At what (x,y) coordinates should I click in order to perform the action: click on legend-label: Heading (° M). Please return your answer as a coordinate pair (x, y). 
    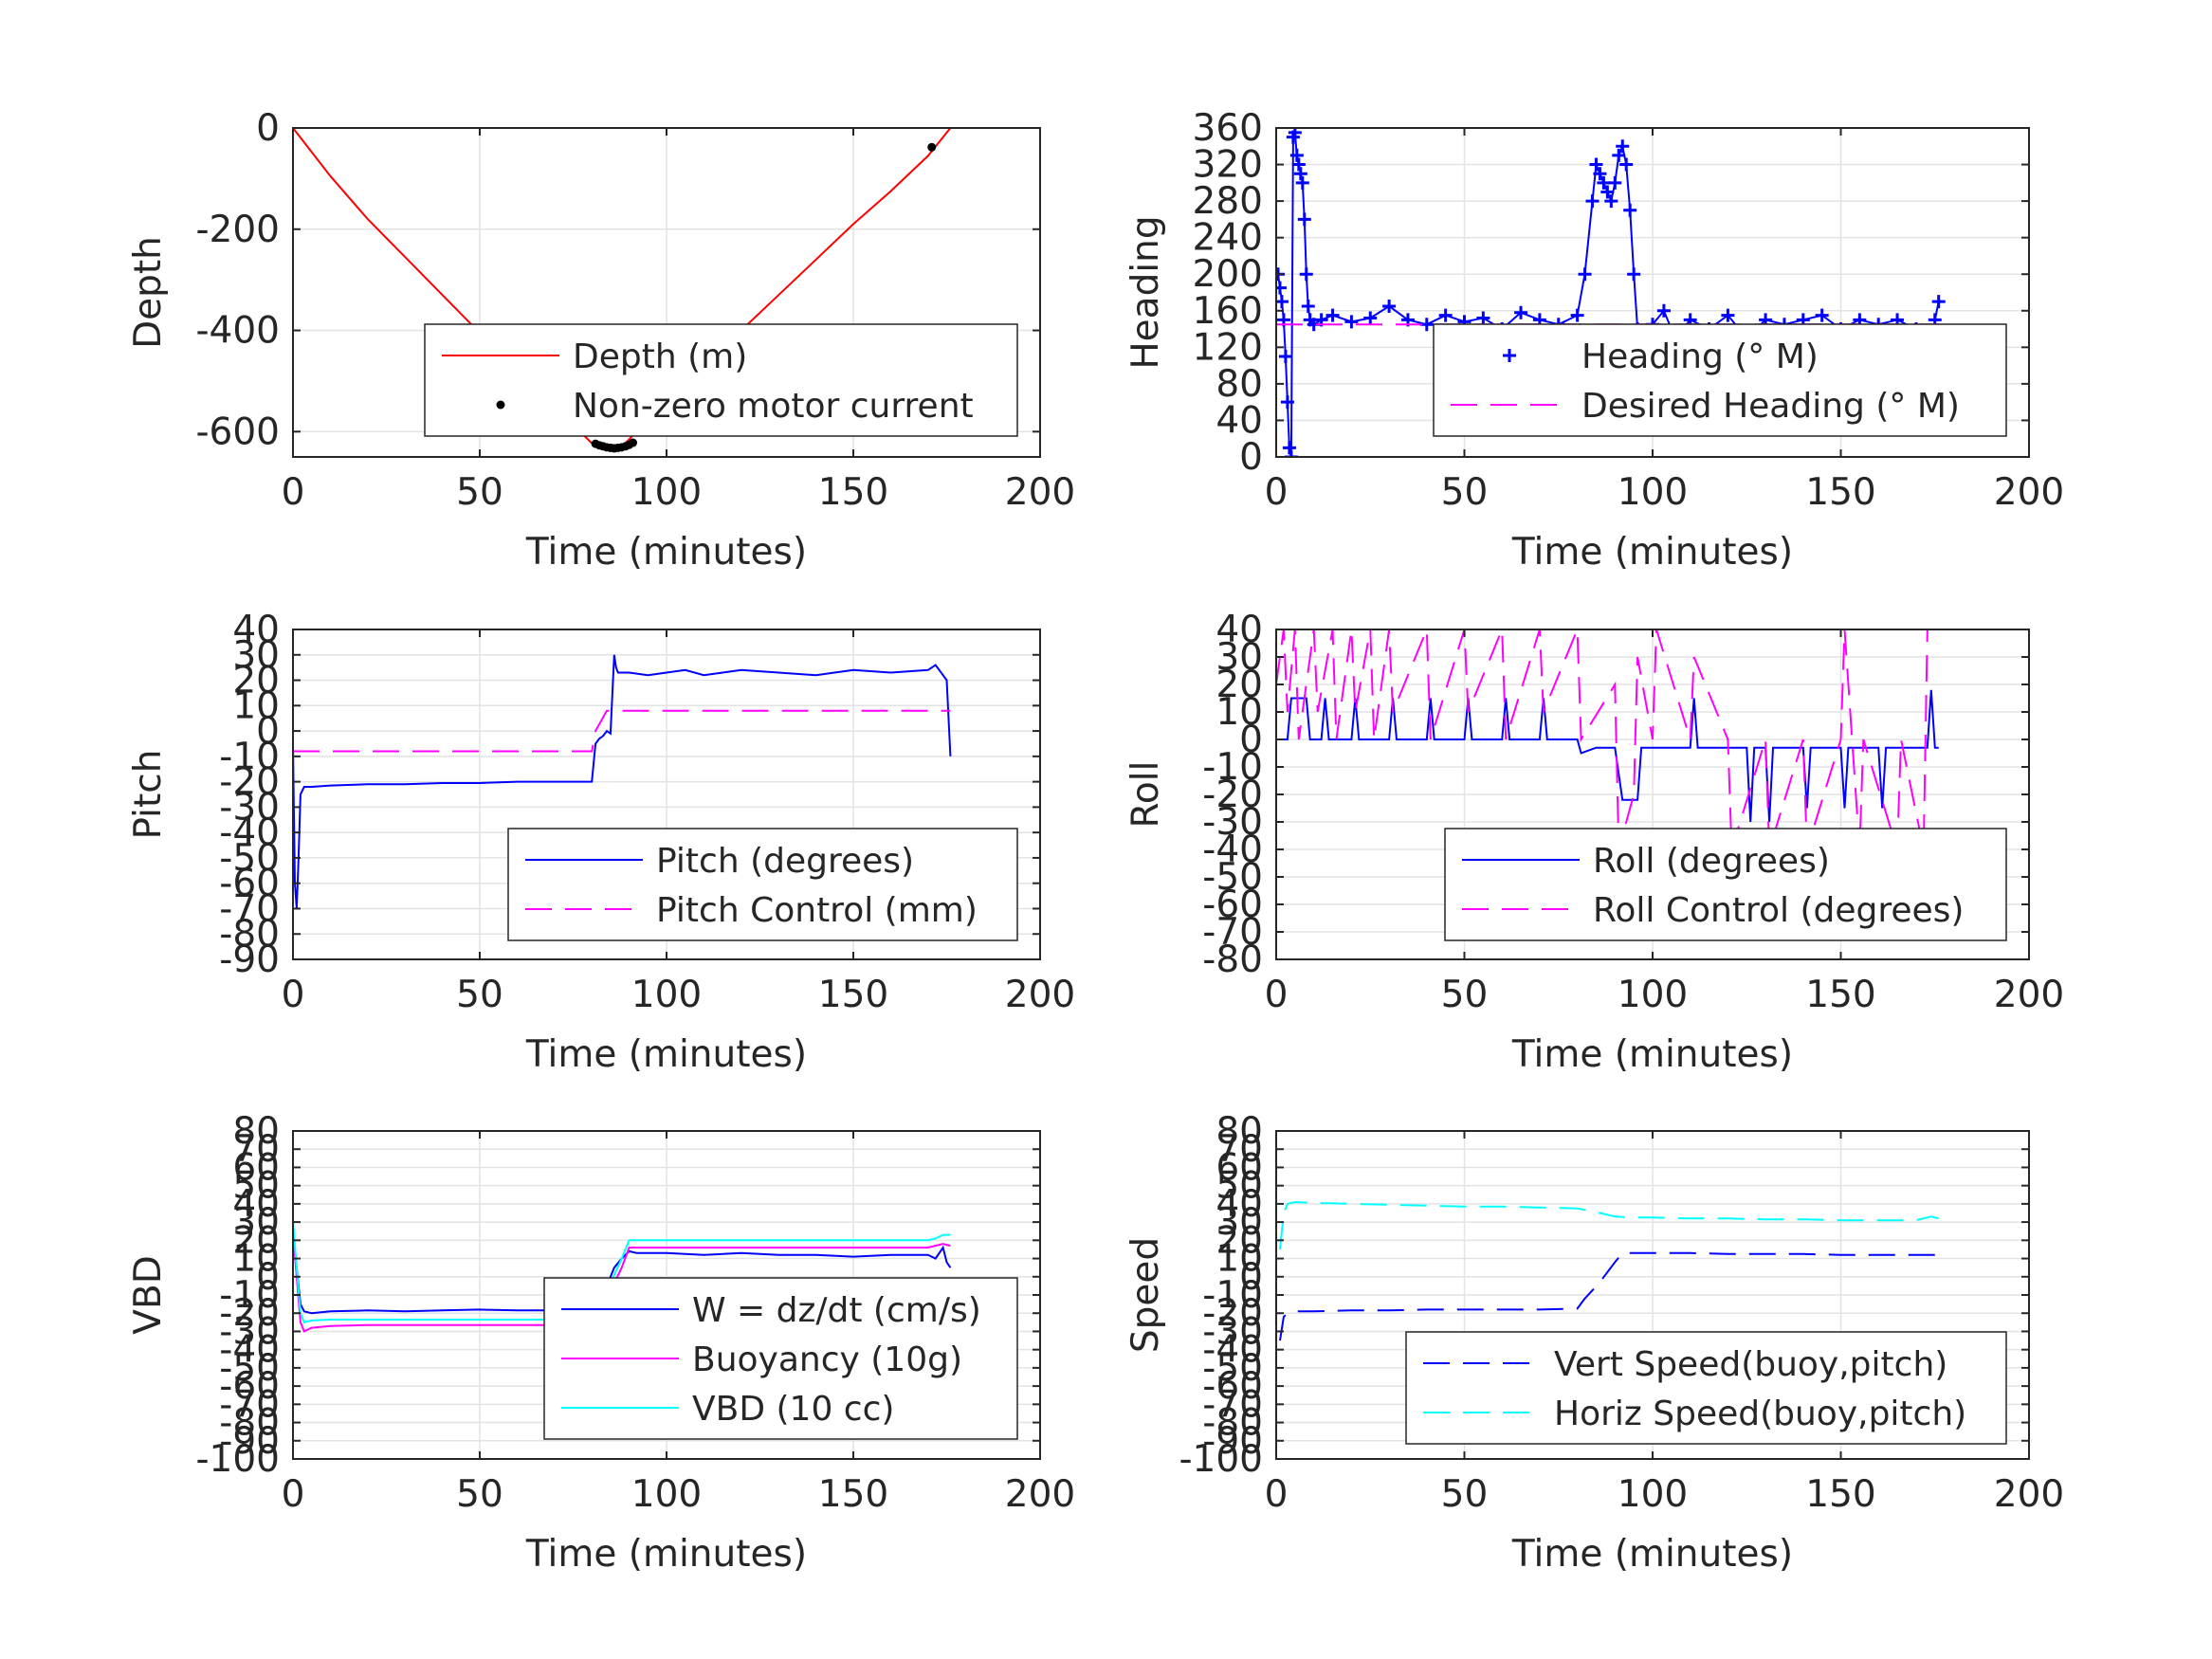
    Looking at the image, I should click on (1700, 356).